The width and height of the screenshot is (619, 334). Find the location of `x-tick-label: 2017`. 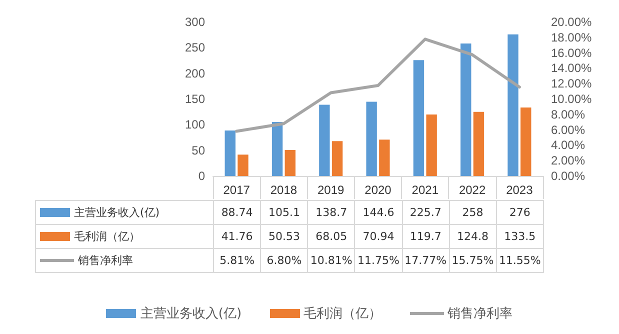

x-tick-label: 2017 is located at coordinates (236, 190).